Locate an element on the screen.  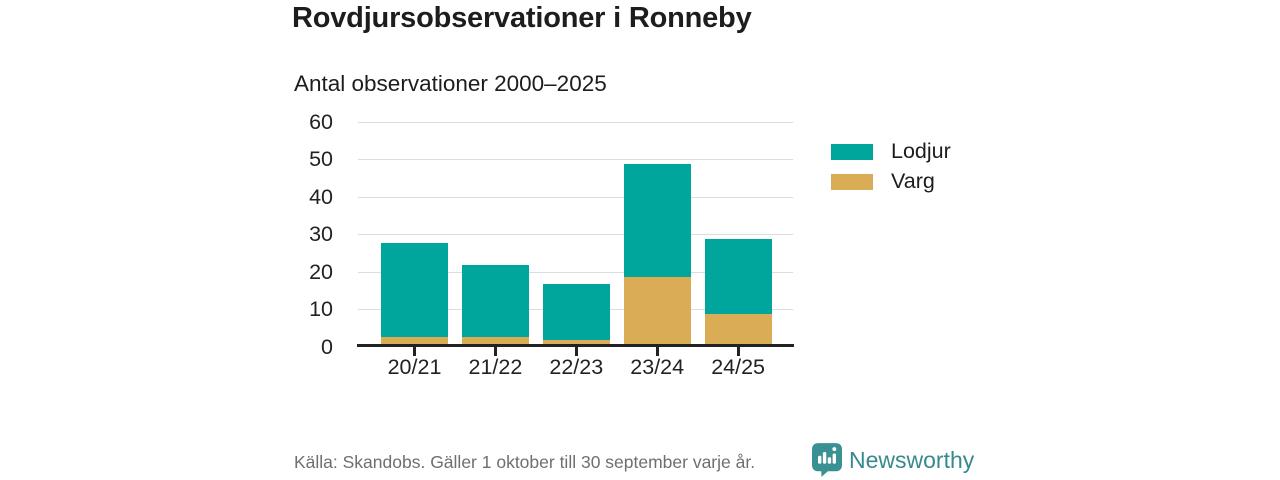
y-tick-label: 60 is located at coordinates (321, 121).